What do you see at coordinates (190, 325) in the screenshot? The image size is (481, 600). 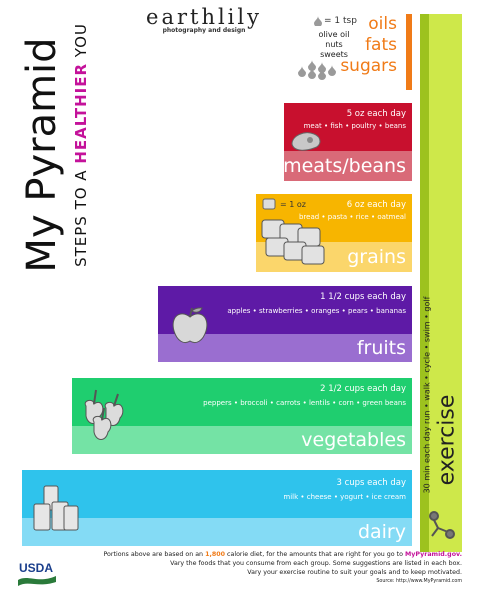 I see `apple-icon` at bounding box center [190, 325].